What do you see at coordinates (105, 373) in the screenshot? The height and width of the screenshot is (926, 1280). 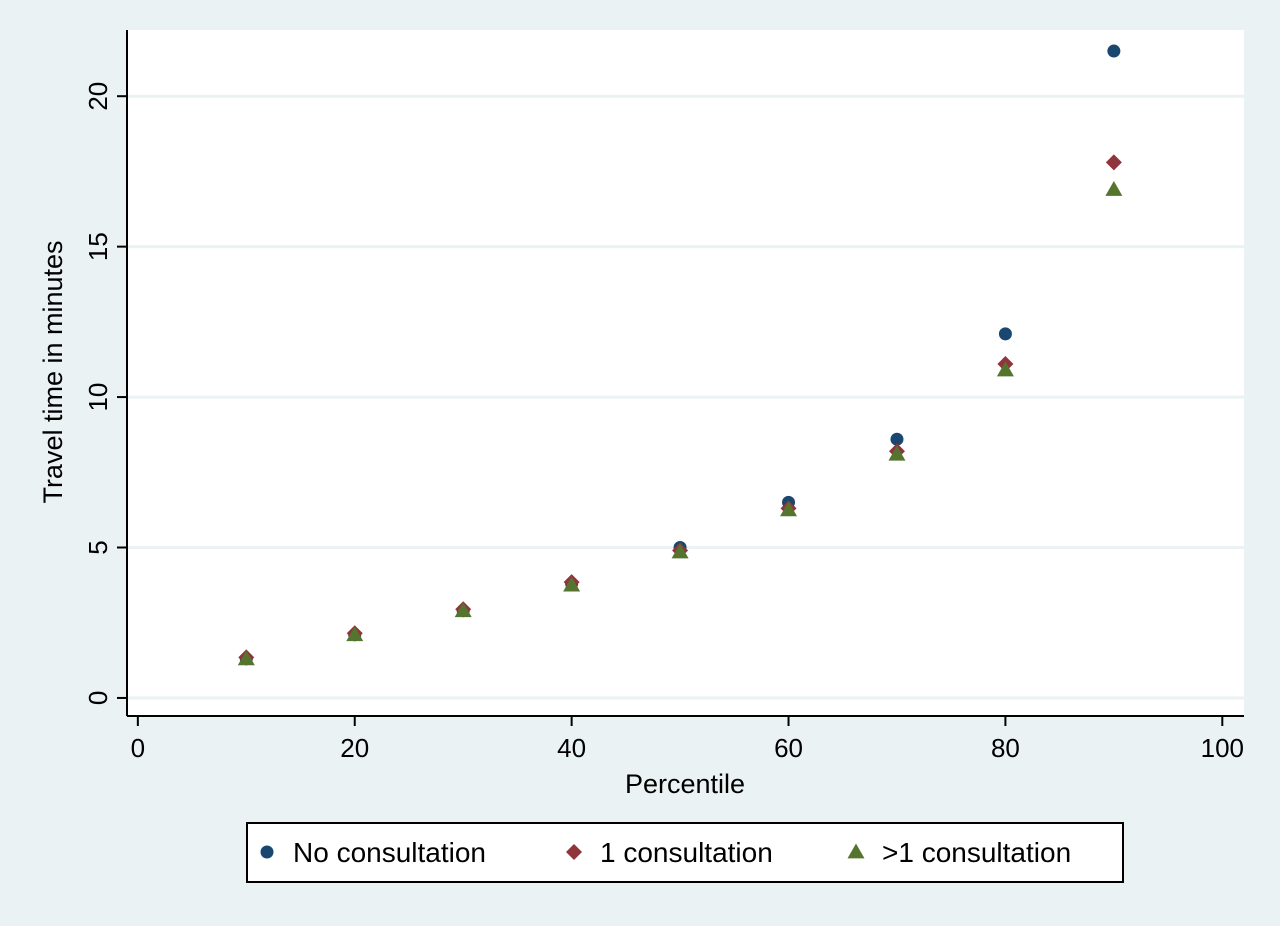 I see `y-axis: 0 5 10 15 20` at bounding box center [105, 373].